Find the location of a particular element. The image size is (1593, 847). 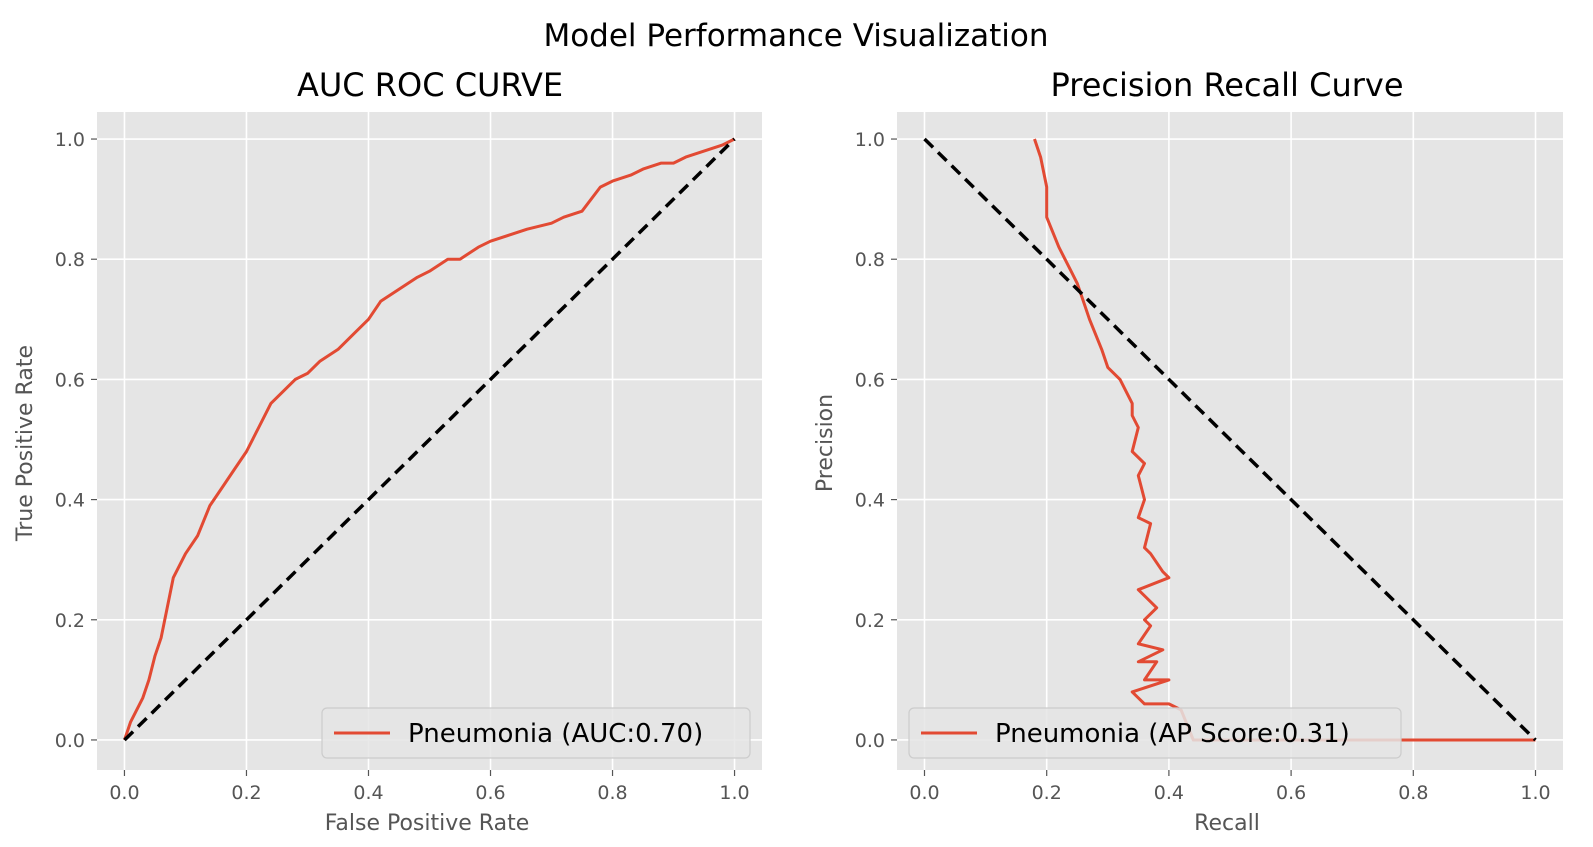

roc-legend: Pneumonia (AUC:0.70) is located at coordinates (536, 733).